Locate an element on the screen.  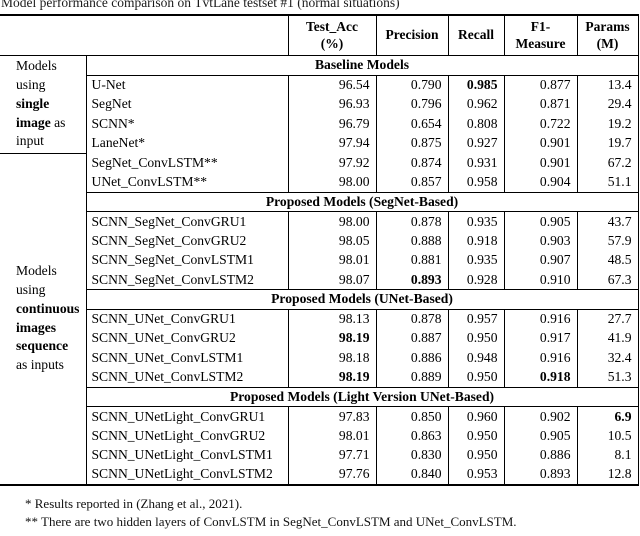
metric-cell-f1-measure: 0.904 is located at coordinates (540, 182).